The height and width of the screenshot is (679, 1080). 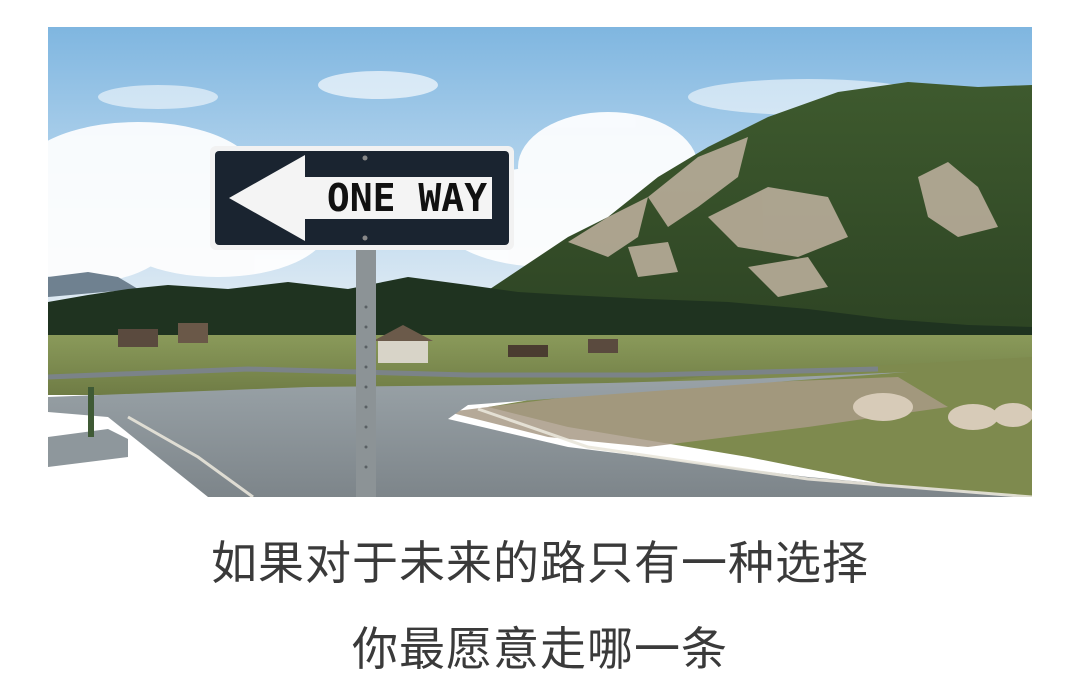 I want to click on rock-faces, so click(x=783, y=217).